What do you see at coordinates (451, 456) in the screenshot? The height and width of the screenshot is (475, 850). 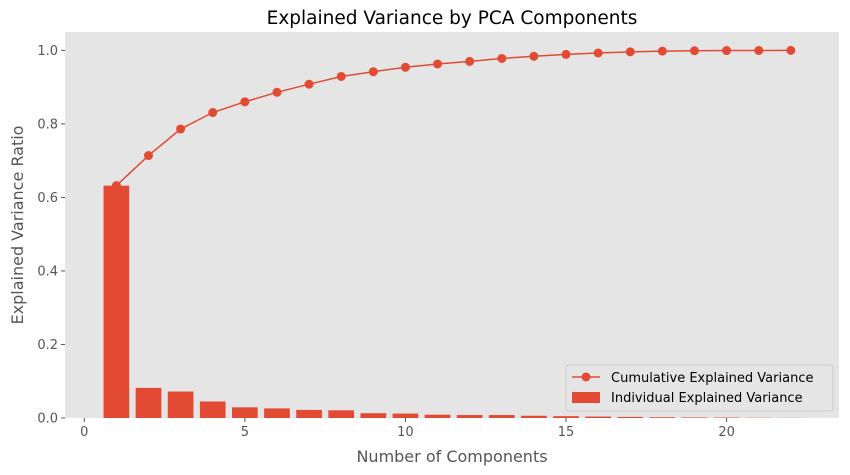 I see `x-axis-label: Number of Components` at bounding box center [451, 456].